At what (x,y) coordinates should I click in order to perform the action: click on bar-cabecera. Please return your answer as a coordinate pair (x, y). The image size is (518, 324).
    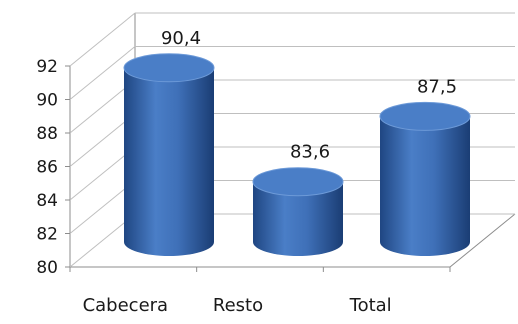
    Looking at the image, I should click on (169, 154).